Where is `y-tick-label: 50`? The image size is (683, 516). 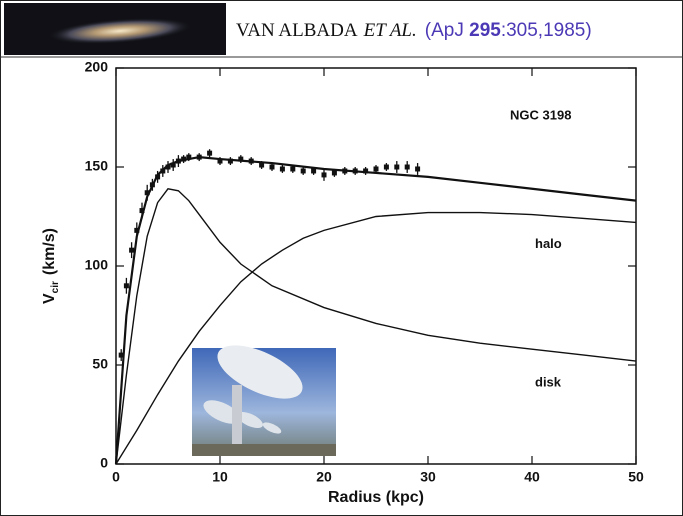
y-tick-label: 50 is located at coordinates (100, 364).